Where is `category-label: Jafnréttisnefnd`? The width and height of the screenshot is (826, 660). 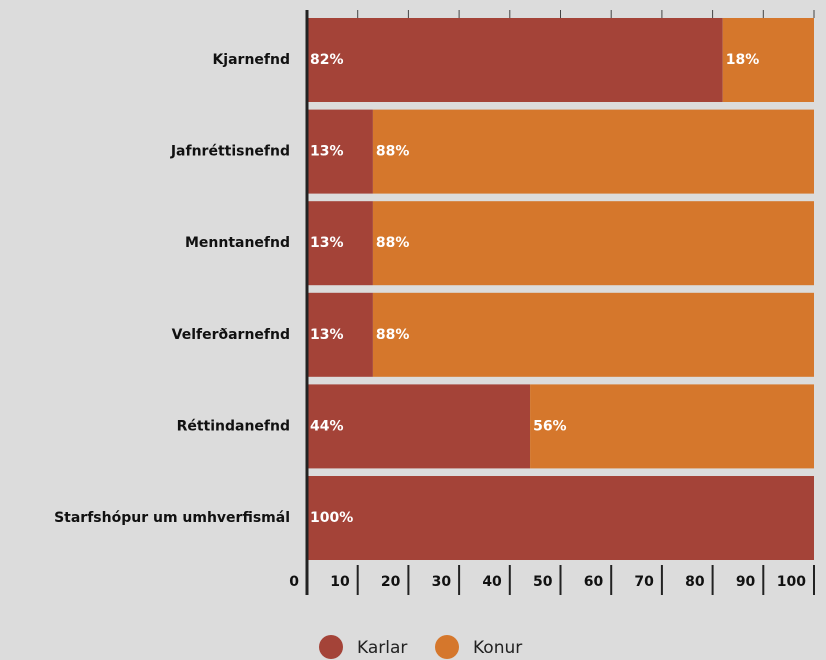 category-label: Jafnréttisnefnd is located at coordinates (230, 152).